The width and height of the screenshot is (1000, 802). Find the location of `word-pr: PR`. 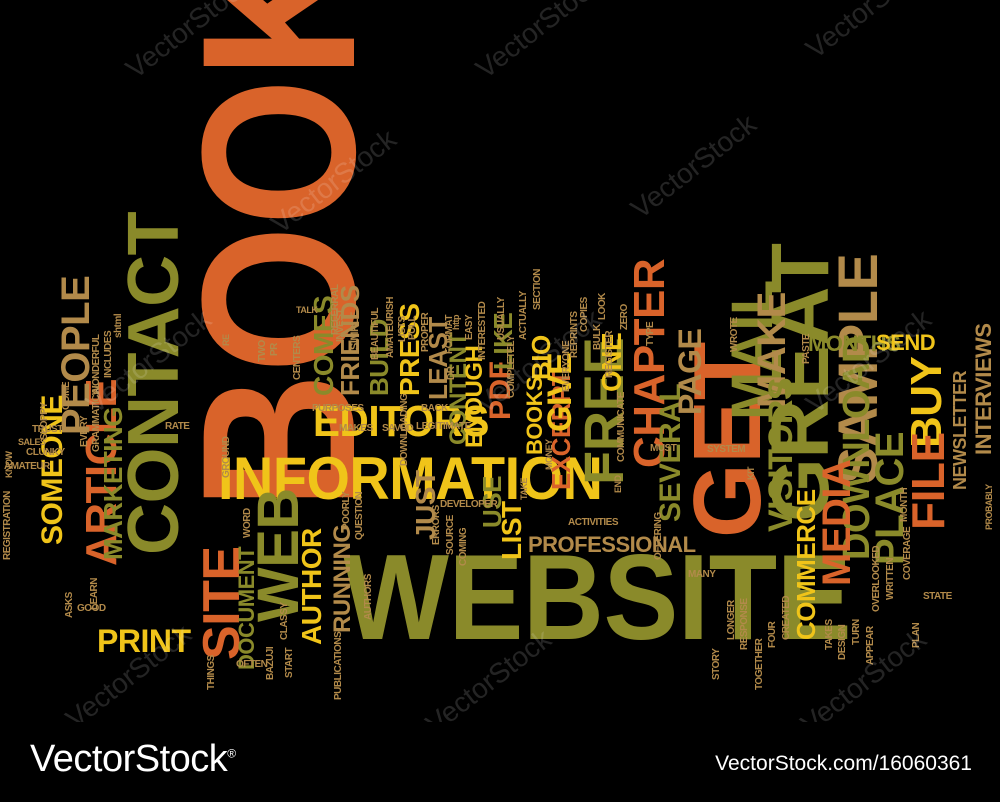

word-pr: PR is located at coordinates (274, 349).